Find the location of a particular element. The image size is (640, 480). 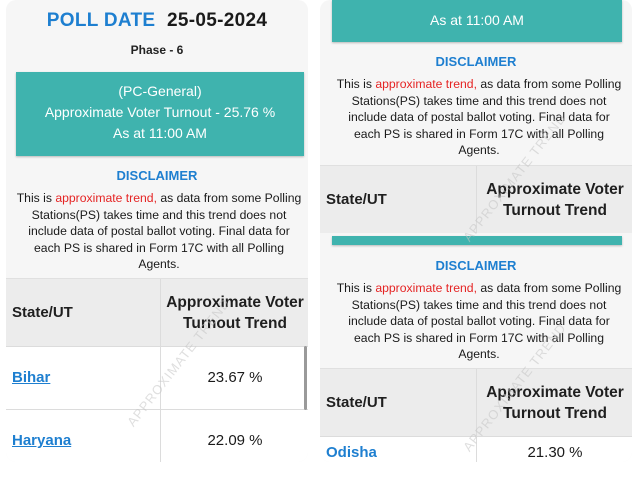

teal-divider-strip is located at coordinates (477, 240).